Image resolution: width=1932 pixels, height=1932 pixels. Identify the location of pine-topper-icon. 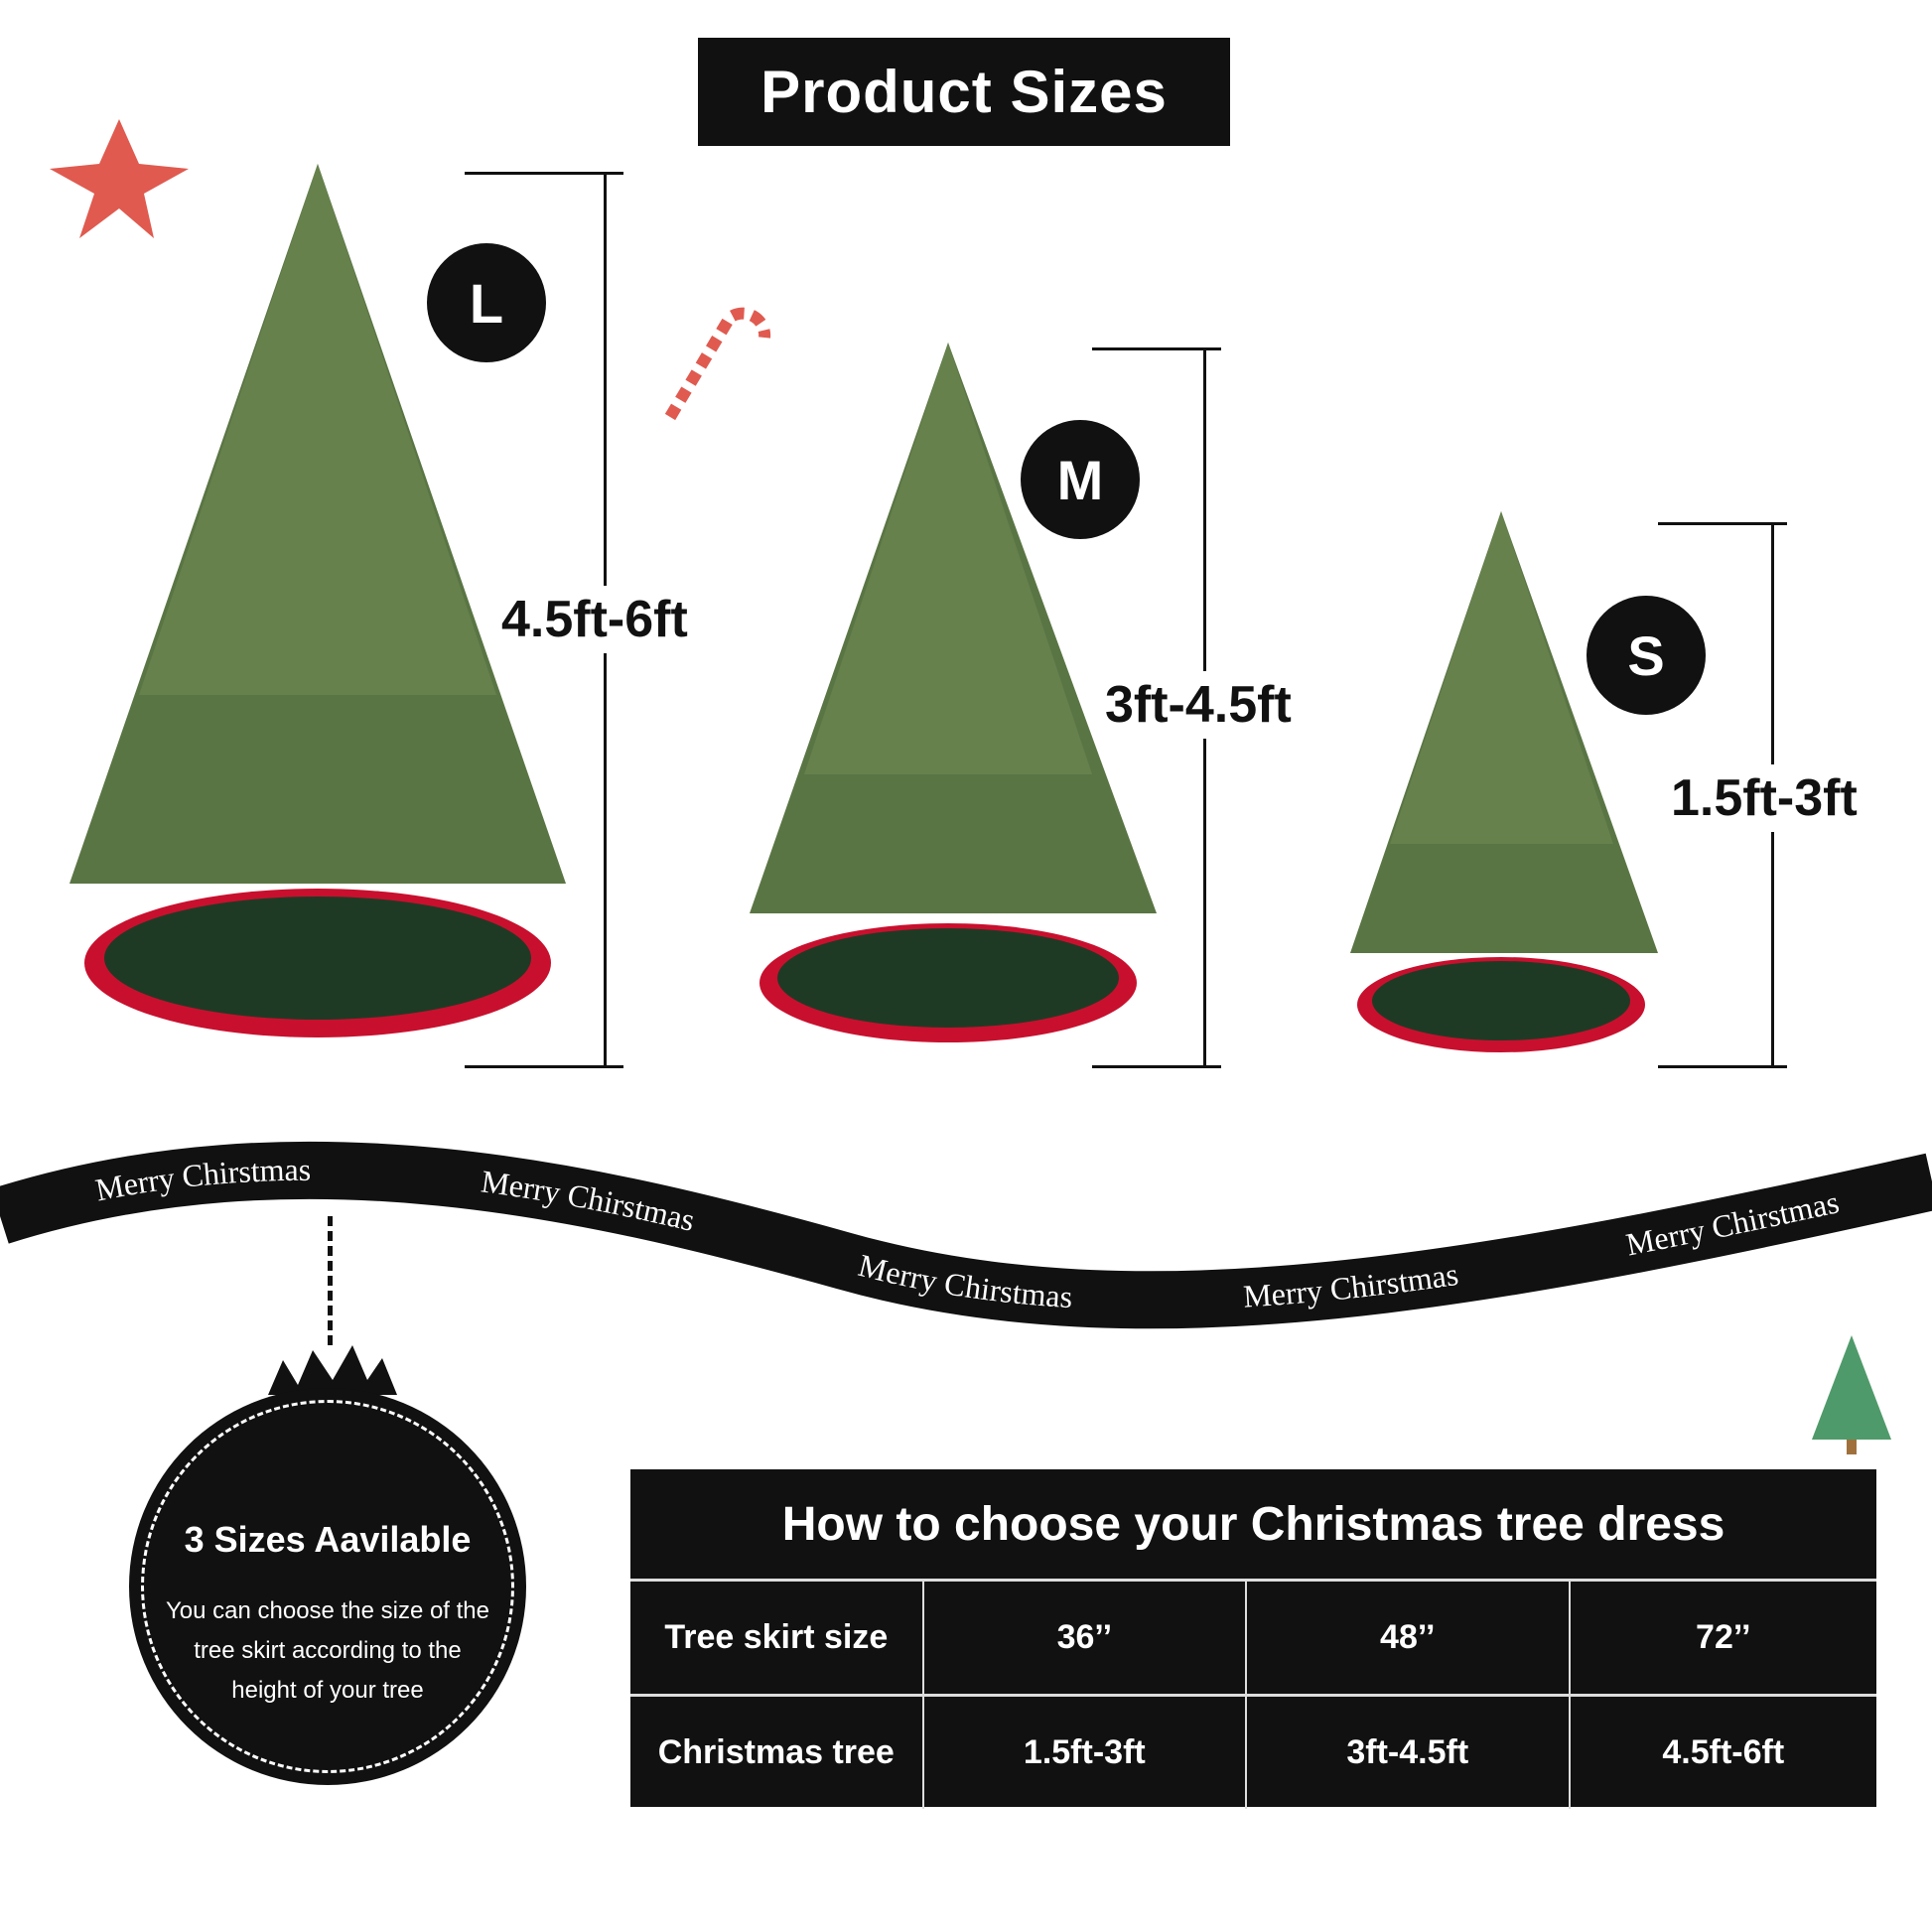
(332, 1370).